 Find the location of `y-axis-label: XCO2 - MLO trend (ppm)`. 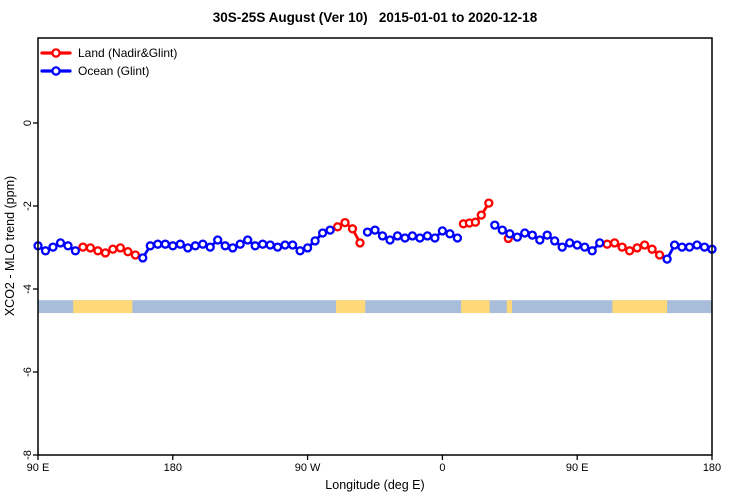

y-axis-label: XCO2 - MLO trend (ppm) is located at coordinates (10, 246).